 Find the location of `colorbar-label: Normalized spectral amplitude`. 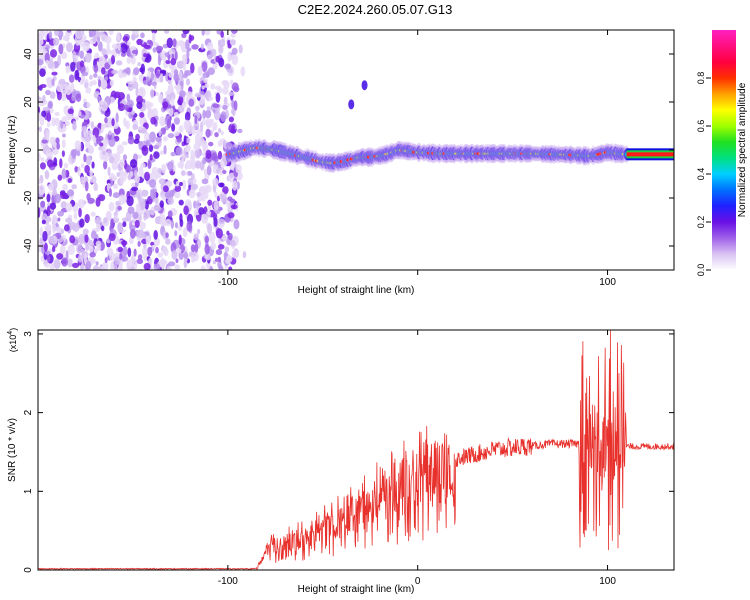

colorbar-label: Normalized spectral amplitude is located at coordinates (742, 149).